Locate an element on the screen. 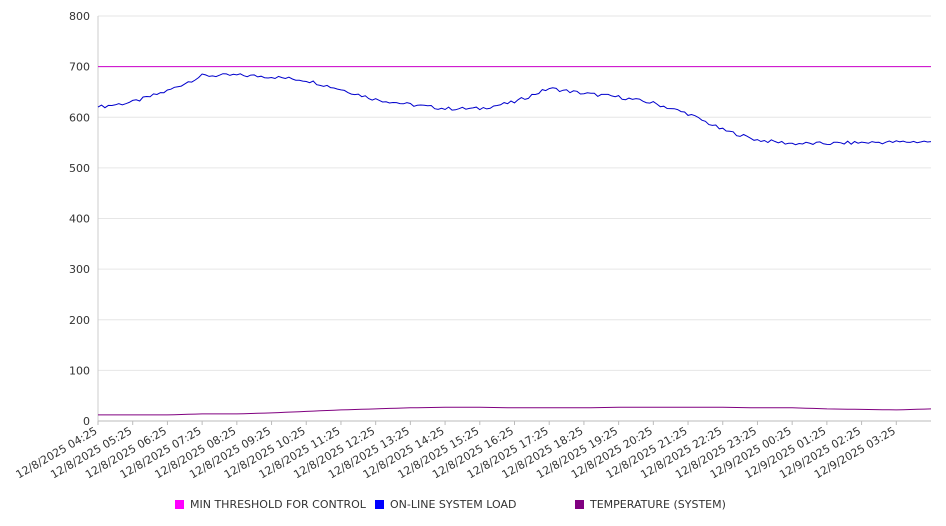 Image resolution: width=946 pixels, height=526 pixels. y-tick-label: 300 is located at coordinates (79, 269).